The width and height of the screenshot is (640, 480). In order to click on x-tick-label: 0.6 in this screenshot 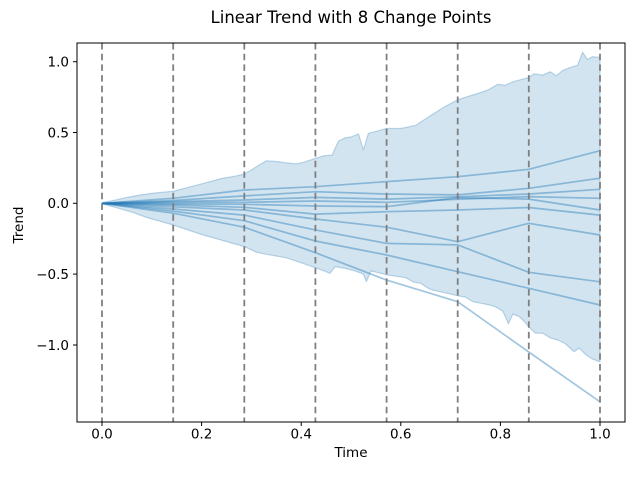, I will do `click(400, 435)`.